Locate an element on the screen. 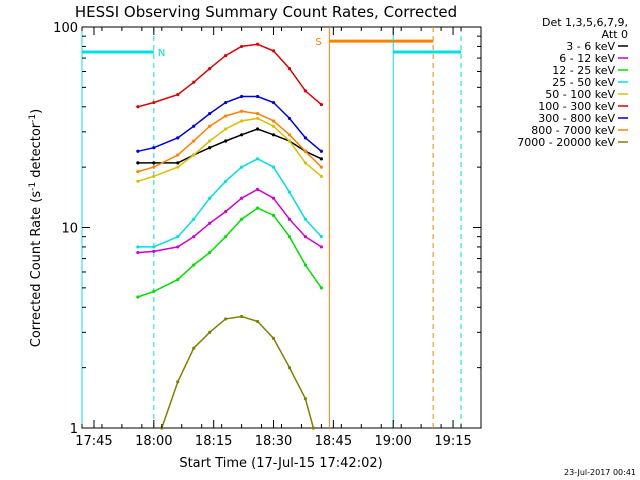 This screenshot has height=480, width=640. legend-label: 800 - 7000 keV is located at coordinates (573, 130).